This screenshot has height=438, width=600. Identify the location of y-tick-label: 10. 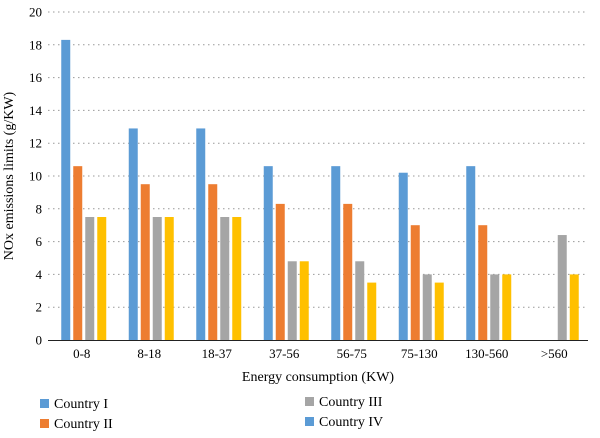
(35, 176).